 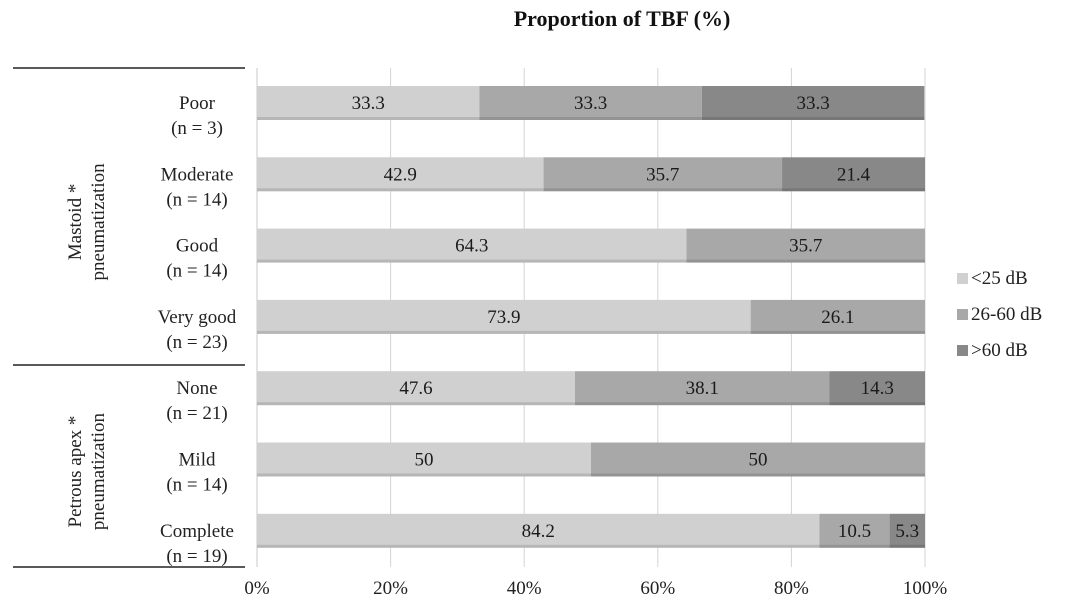 I want to click on x-tick-label: 20%, so click(x=390, y=588).